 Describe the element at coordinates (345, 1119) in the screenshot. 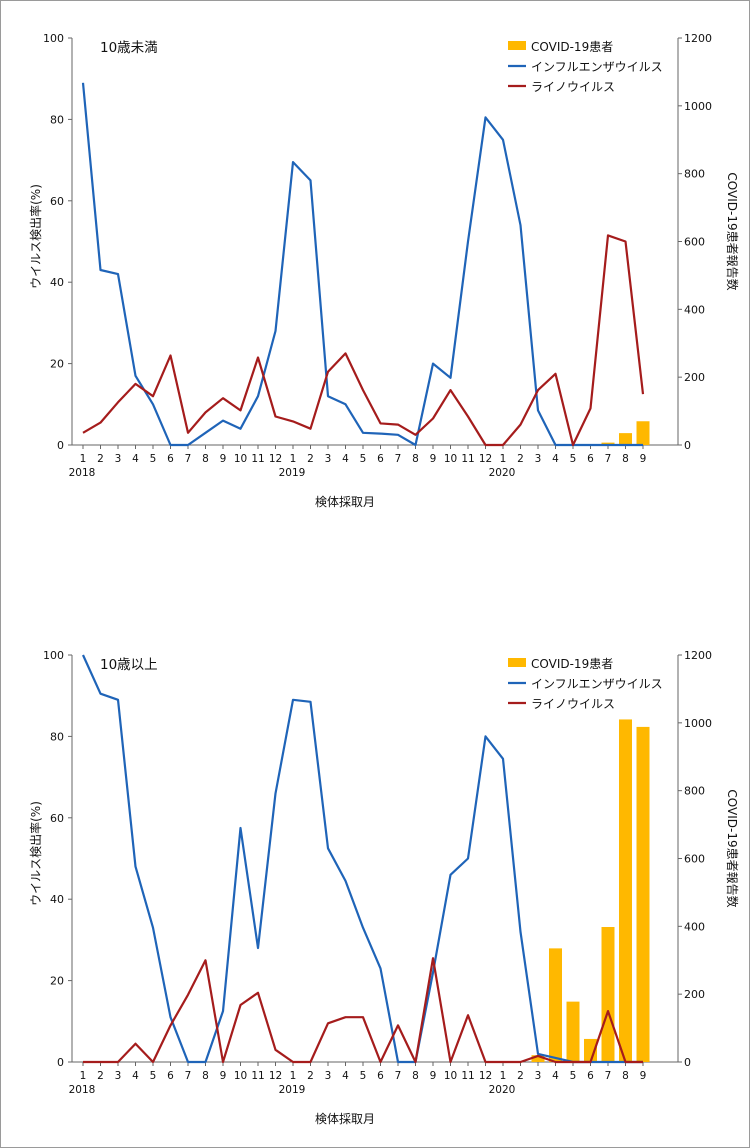

I see `x-axis-title: 検体採取月` at that location.